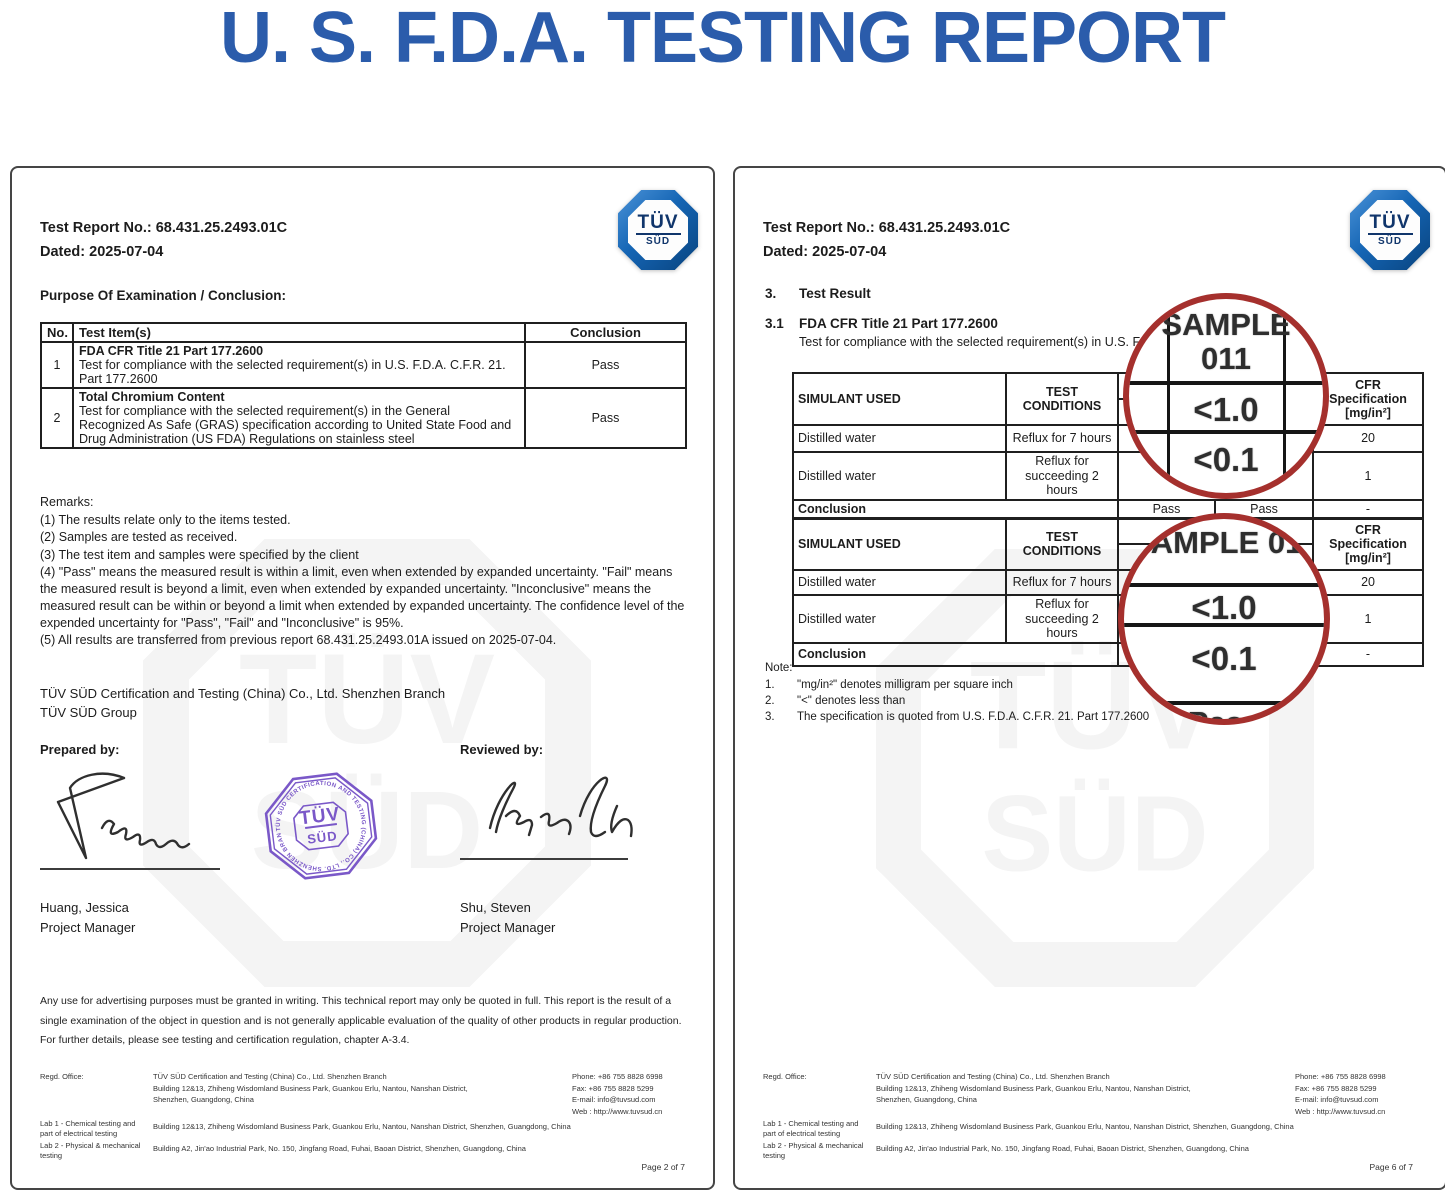  I want to click on magnified-conclusion: Pass, so click(1224, 715).